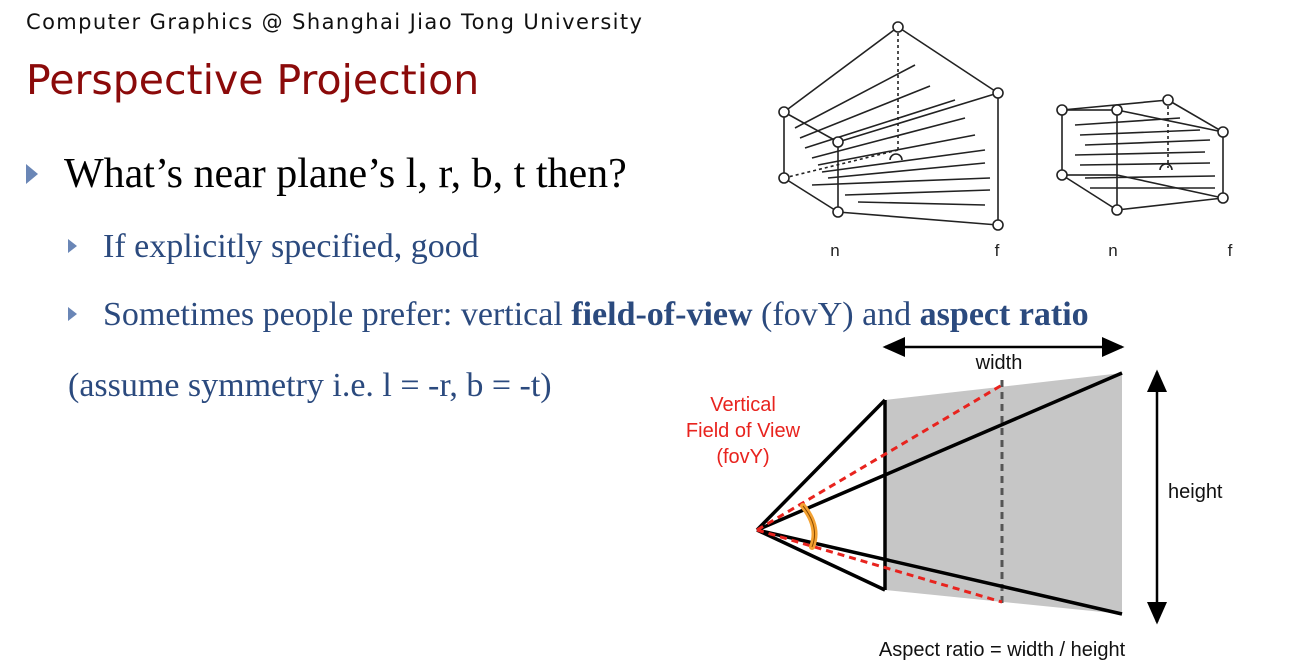 Image resolution: width=1298 pixels, height=667 pixels. I want to click on fov-lines, so click(879, 493).